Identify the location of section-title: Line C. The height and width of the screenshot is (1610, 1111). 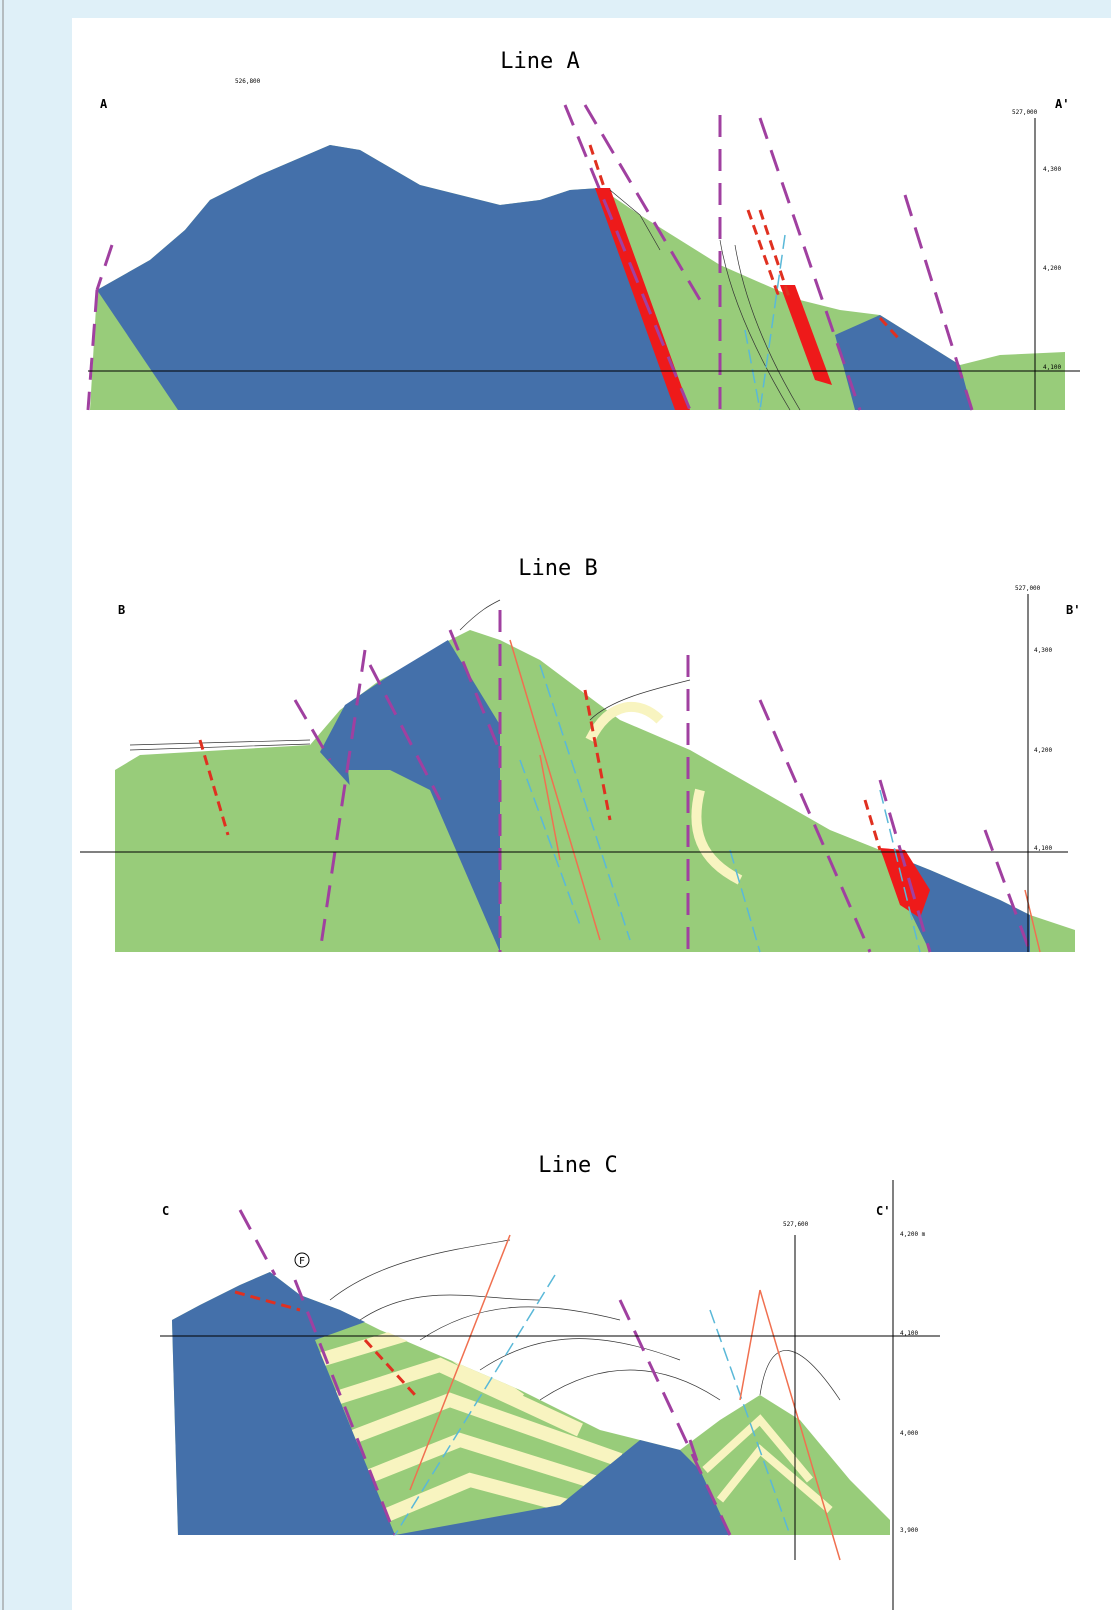
(577, 1165).